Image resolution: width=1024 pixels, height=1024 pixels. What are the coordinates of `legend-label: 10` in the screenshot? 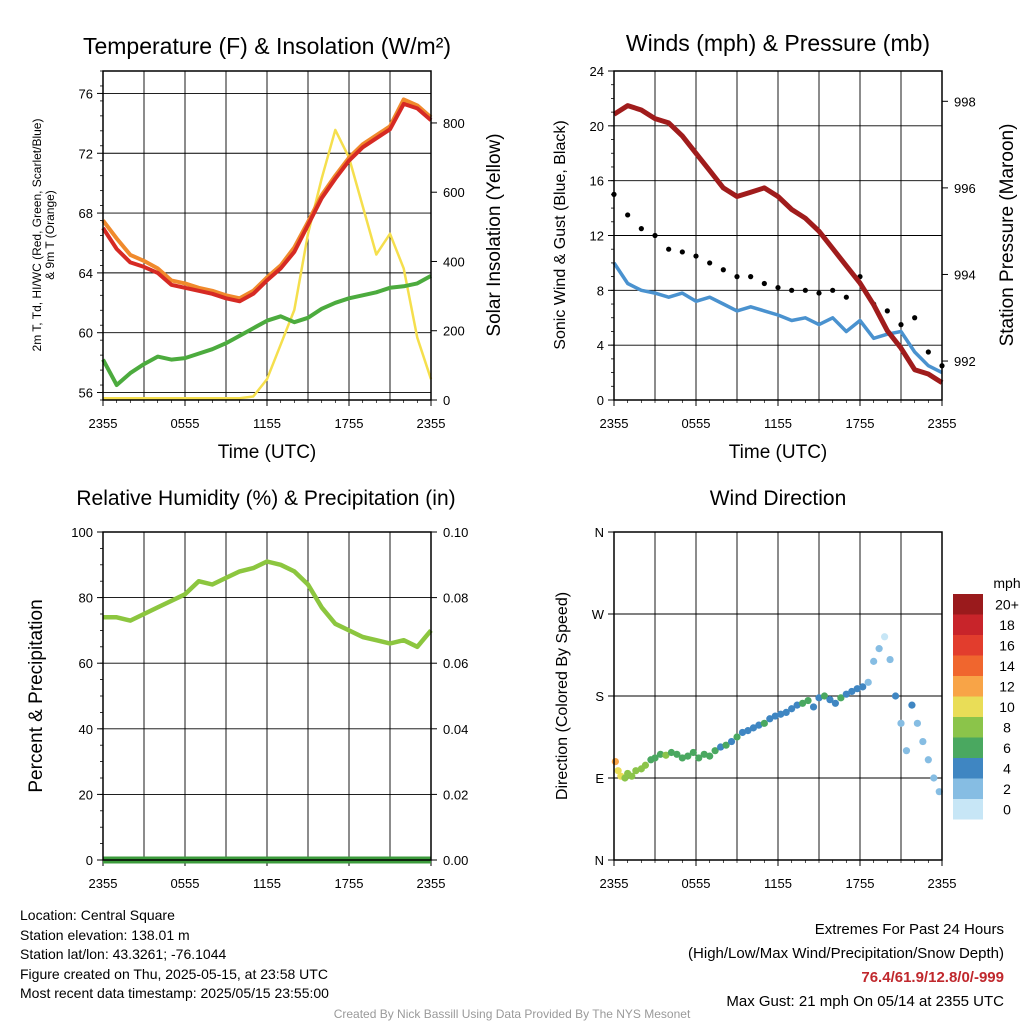 It's located at (1007, 707).